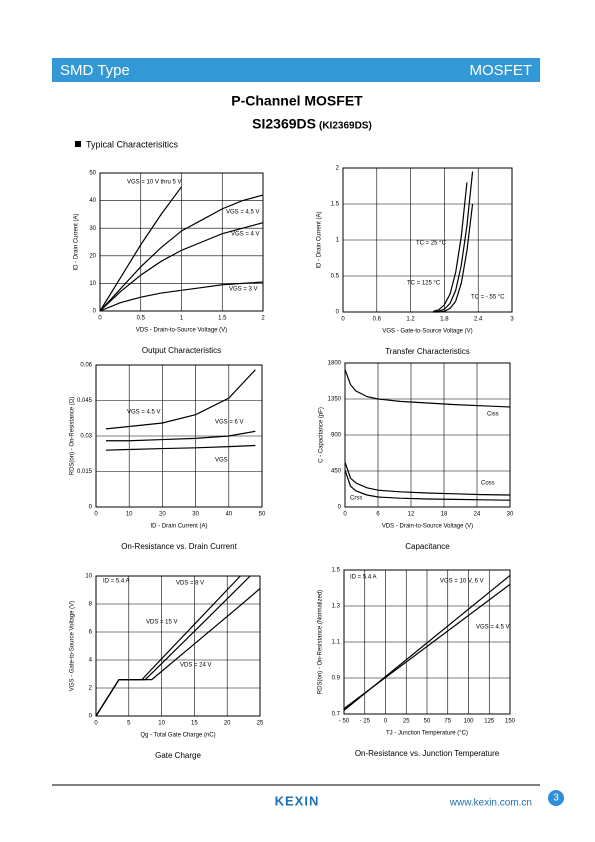  I want to click on x-tick-label: 150, so click(510, 722).